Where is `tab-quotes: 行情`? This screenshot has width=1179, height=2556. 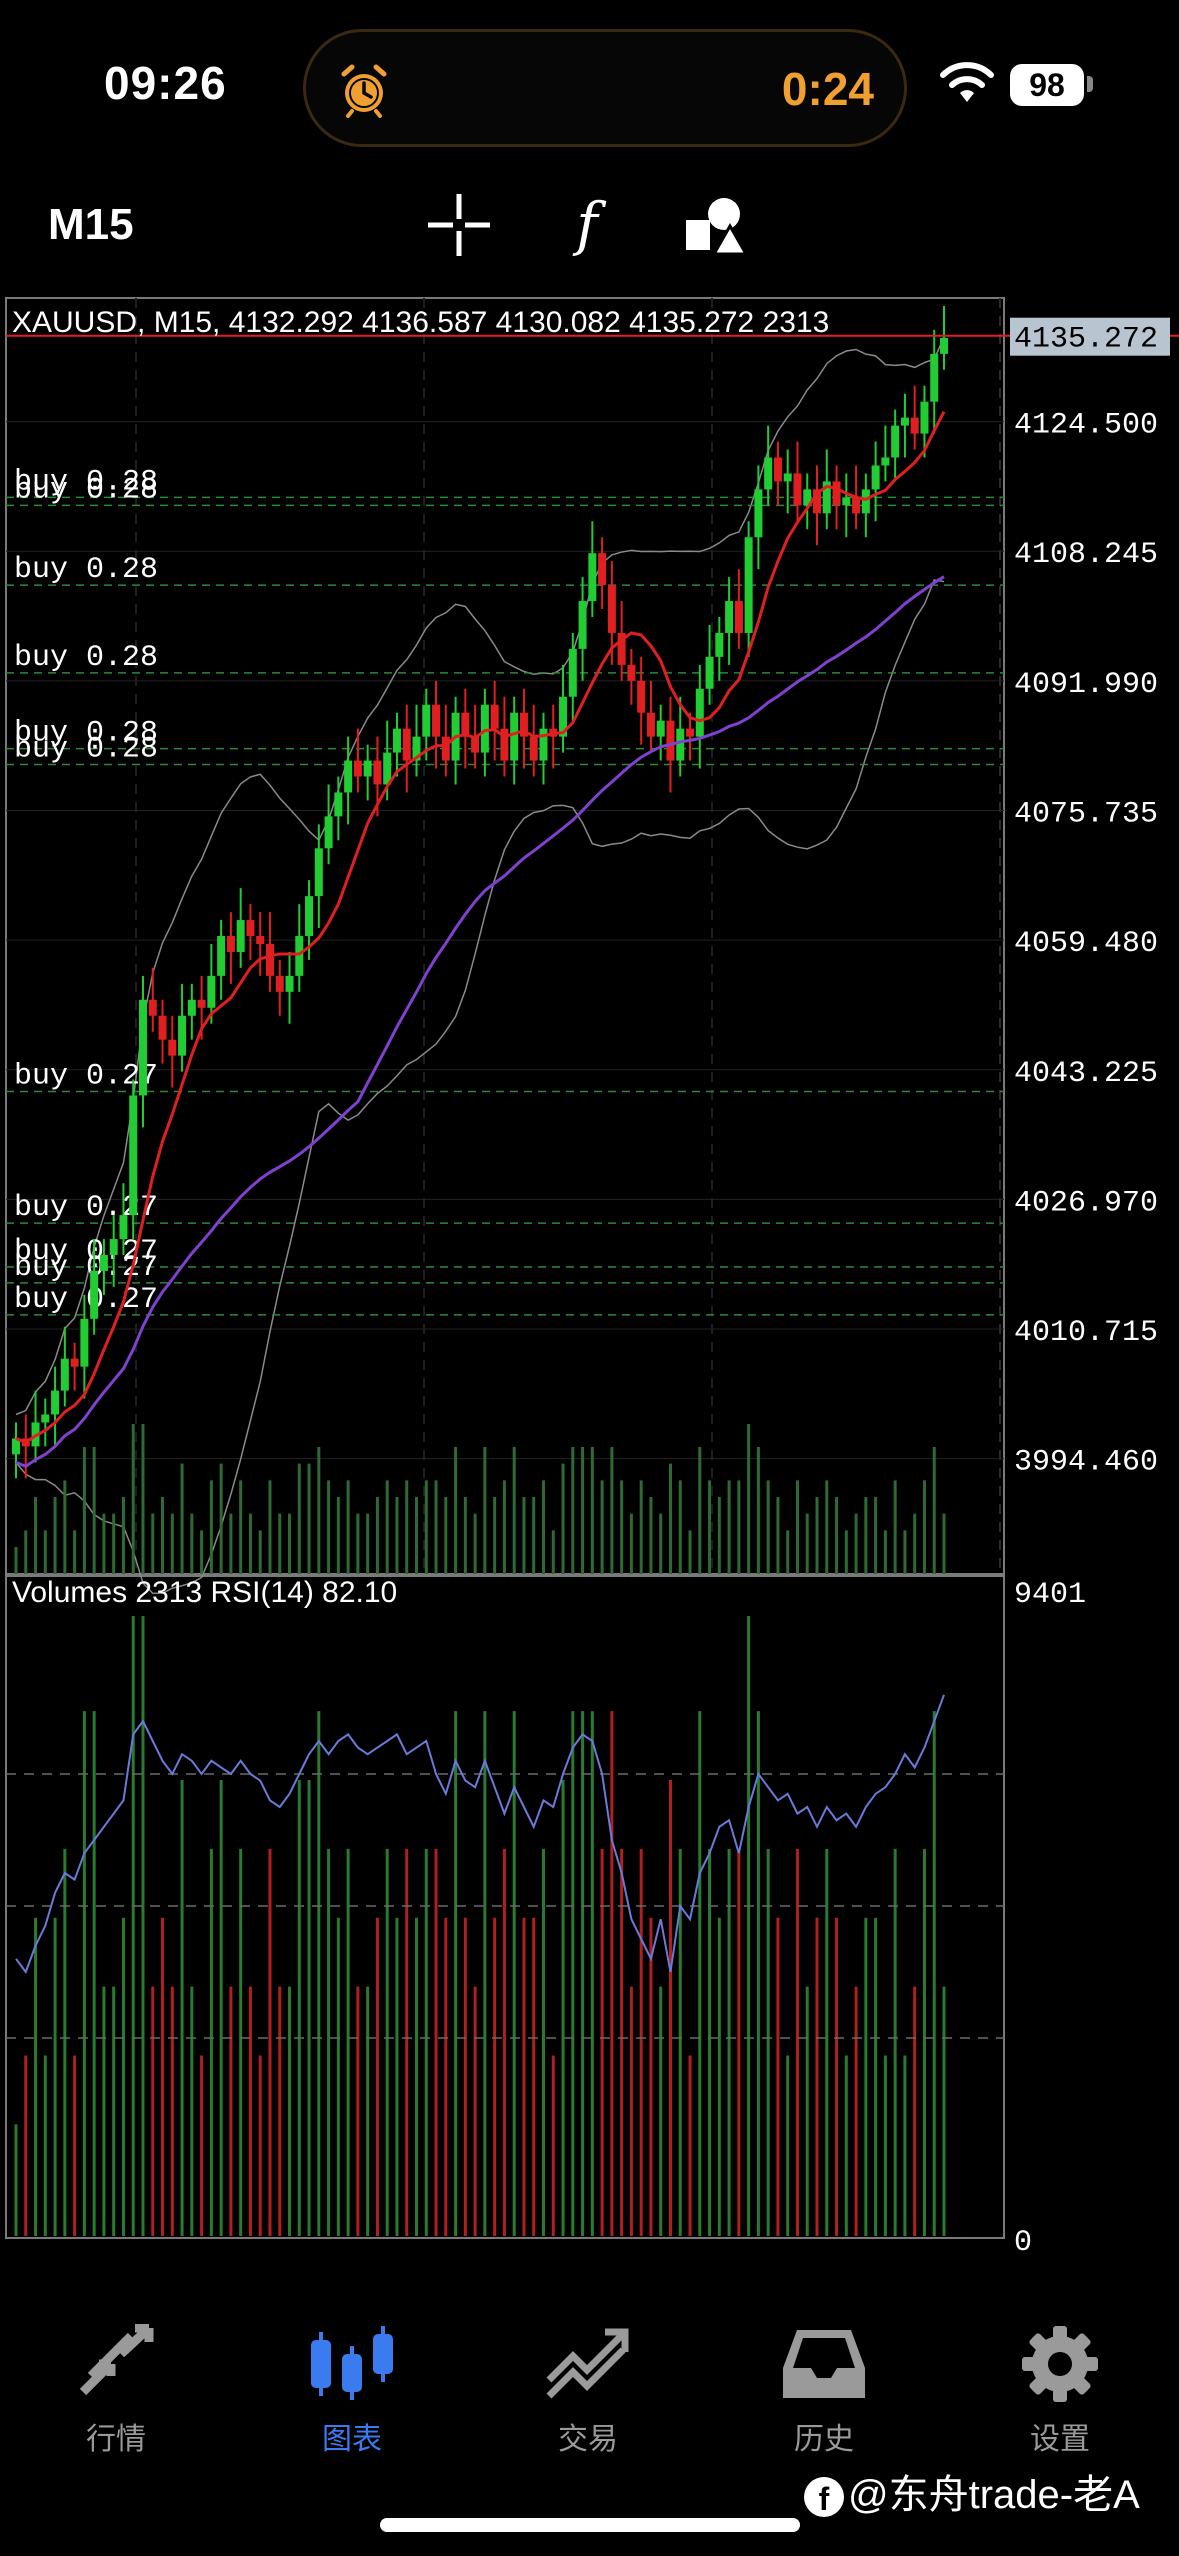 tab-quotes: 行情 is located at coordinates (116, 2385).